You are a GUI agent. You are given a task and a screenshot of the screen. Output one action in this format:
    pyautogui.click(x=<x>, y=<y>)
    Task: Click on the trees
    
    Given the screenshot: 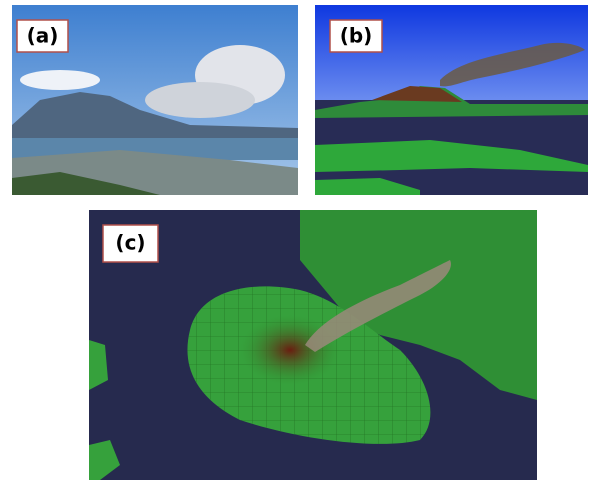 What is the action you would take?
    pyautogui.click(x=86, y=183)
    